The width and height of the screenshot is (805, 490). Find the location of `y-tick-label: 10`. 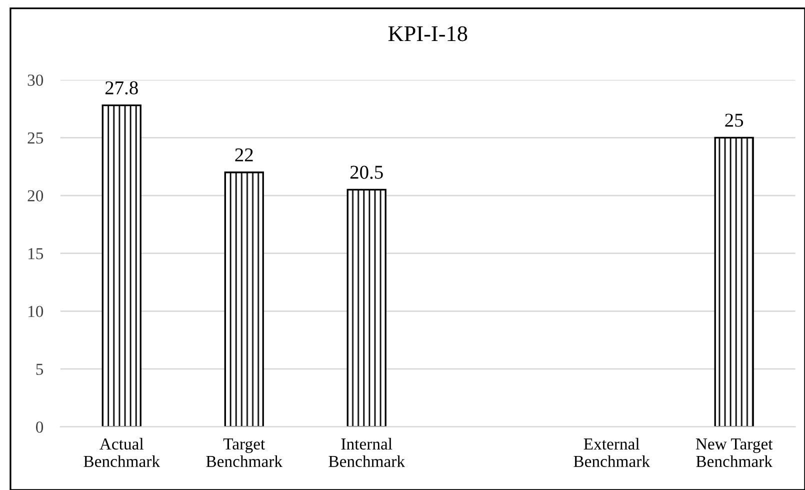

y-tick-label: 10 is located at coordinates (36, 312).